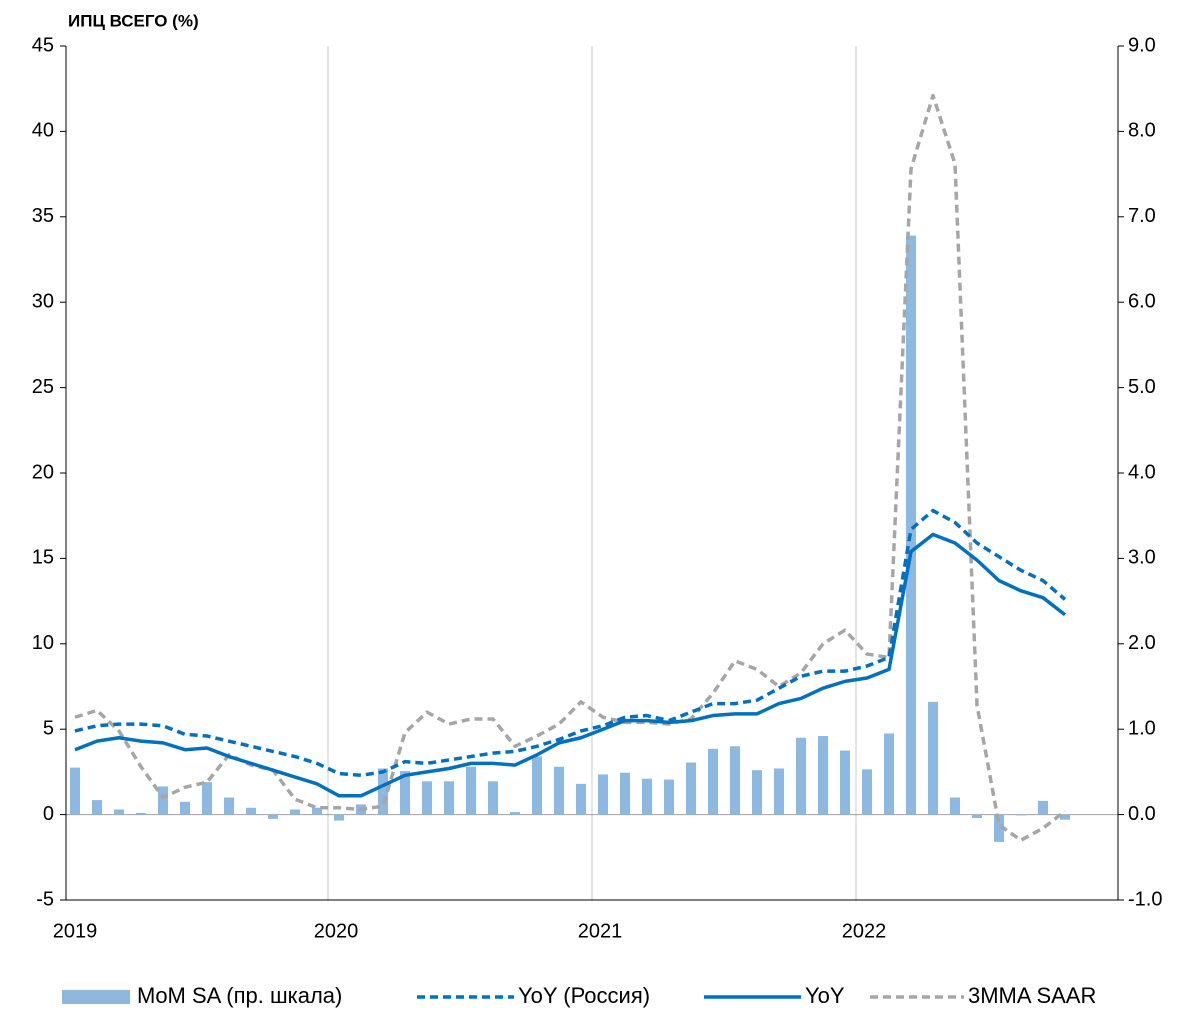 The image size is (1196, 1012). Describe the element at coordinates (1142, 131) in the screenshot. I see `y2-tick-label: 8.0` at that location.